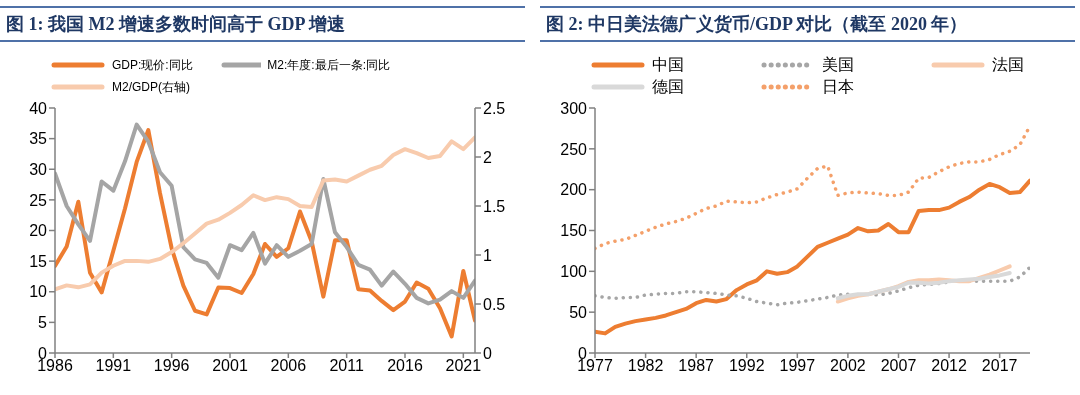 The image size is (1080, 395). Describe the element at coordinates (262, 24) in the screenshot. I see `chart-title: 图 1: 我国 M2 增速多数时间高于 GDP 增速` at that location.